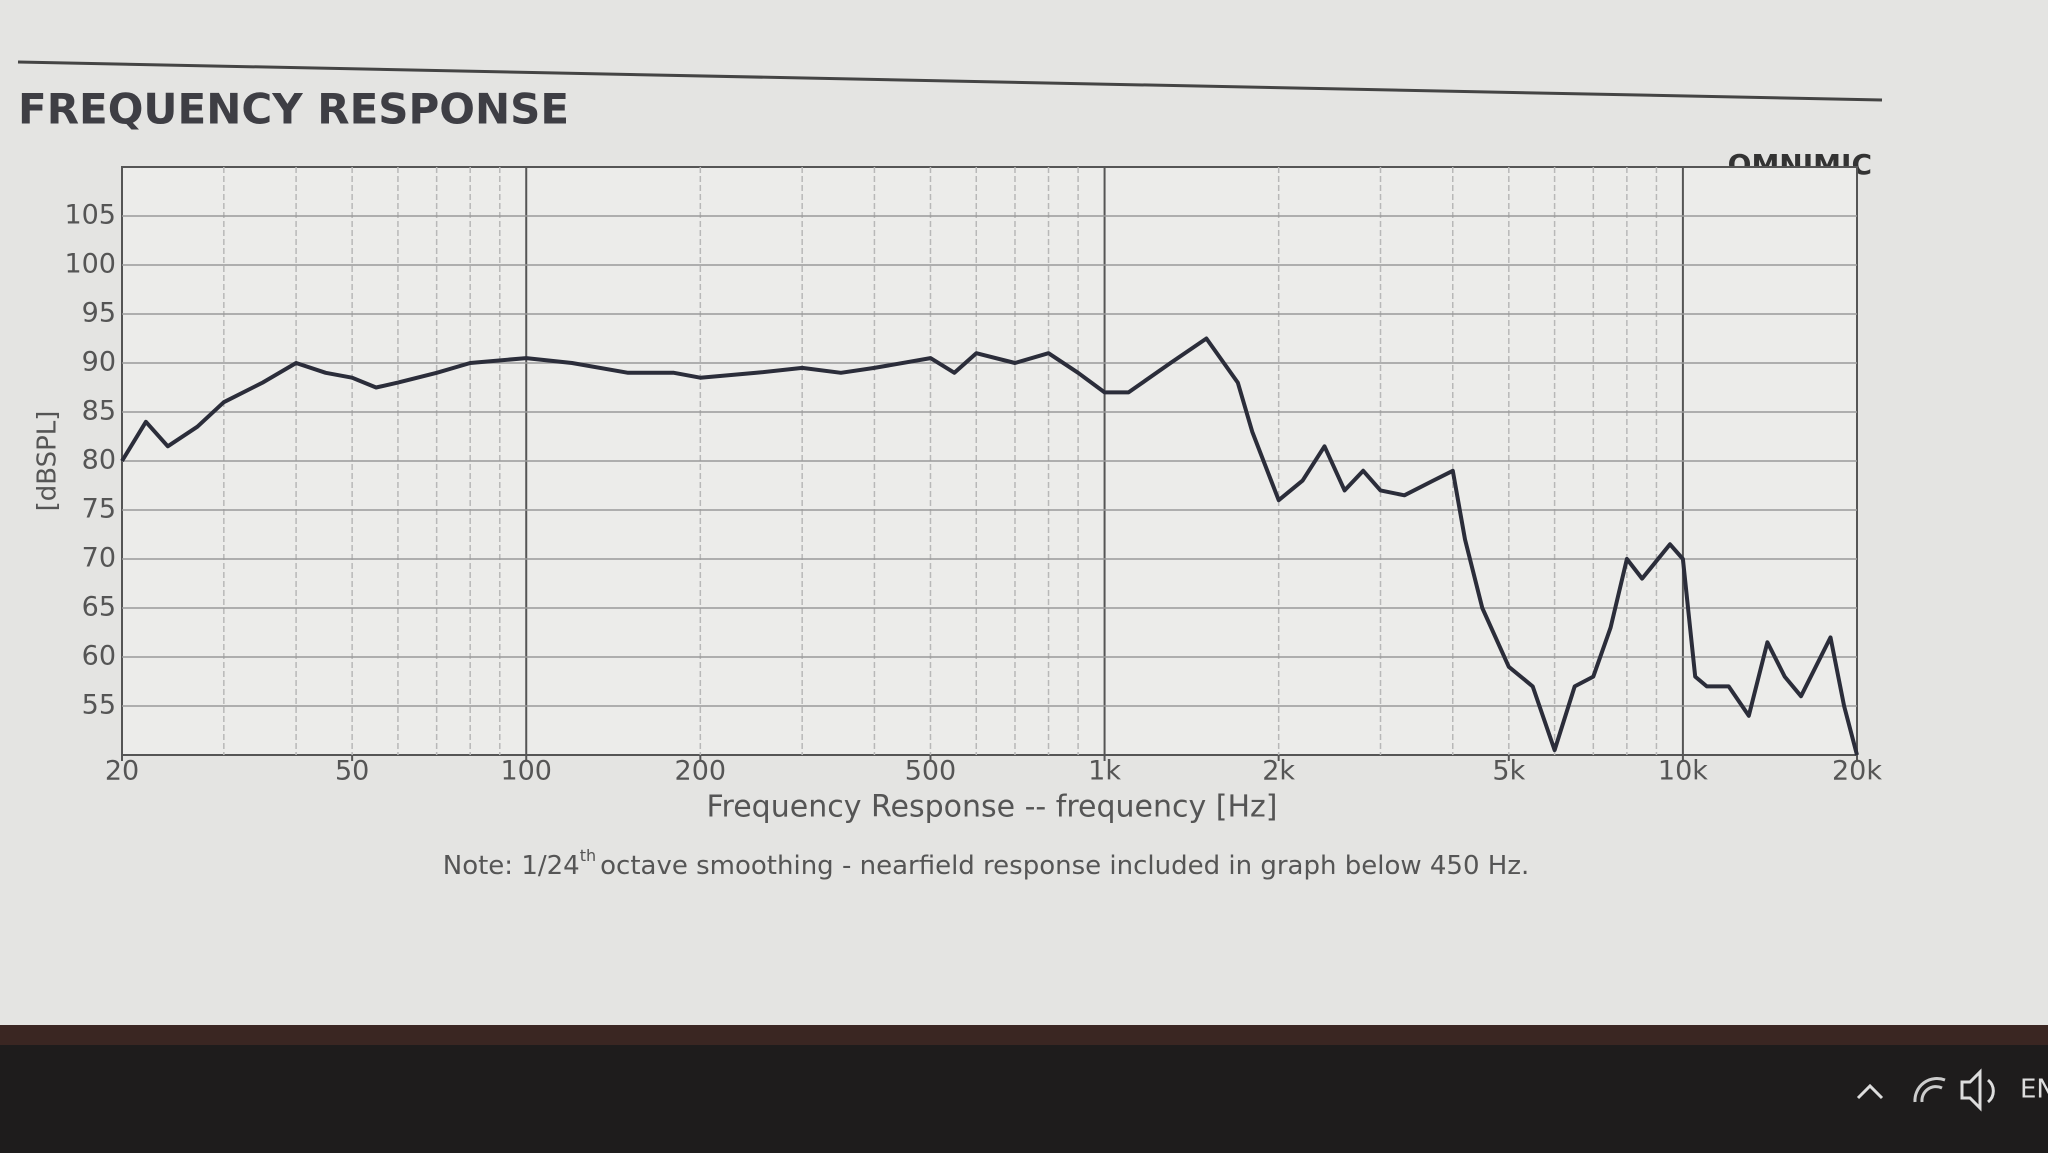 This screenshot has height=1153, width=2048. Describe the element at coordinates (99, 656) in the screenshot. I see `y-tick-label: 60` at that location.